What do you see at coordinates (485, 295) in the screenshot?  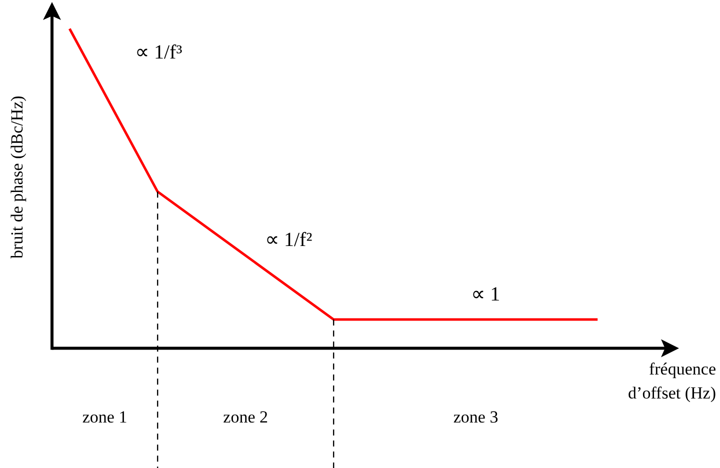 I see `annotation: ∝ 1` at bounding box center [485, 295].